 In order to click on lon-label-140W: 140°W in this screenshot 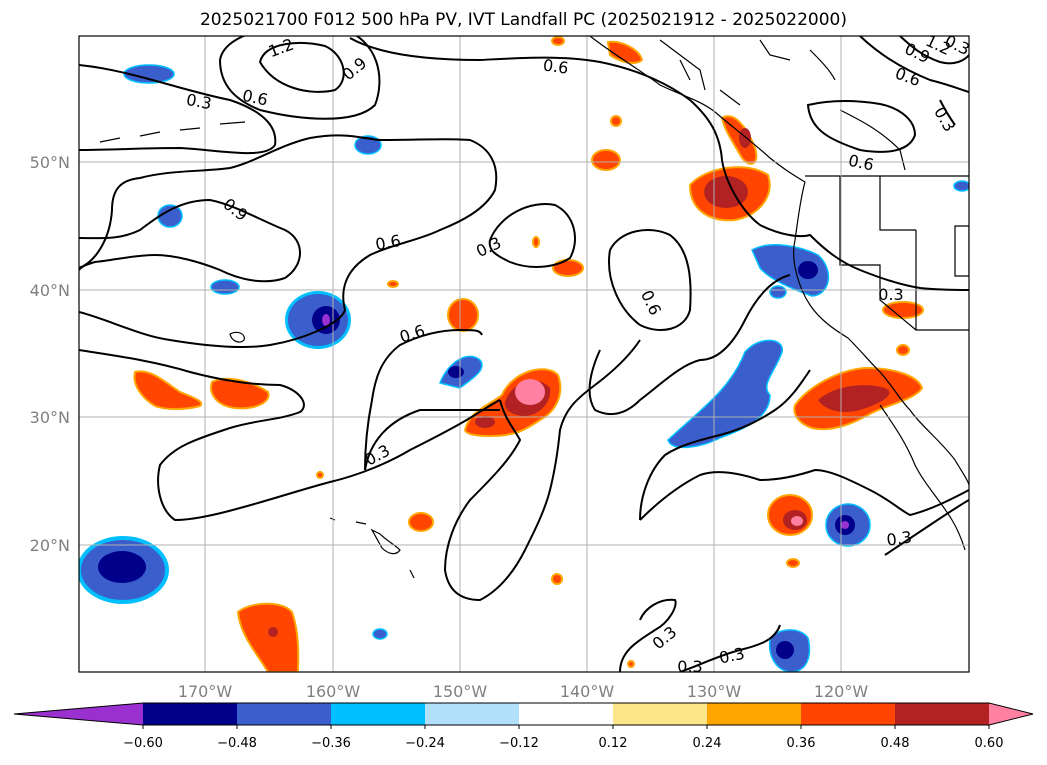, I will do `click(587, 691)`.